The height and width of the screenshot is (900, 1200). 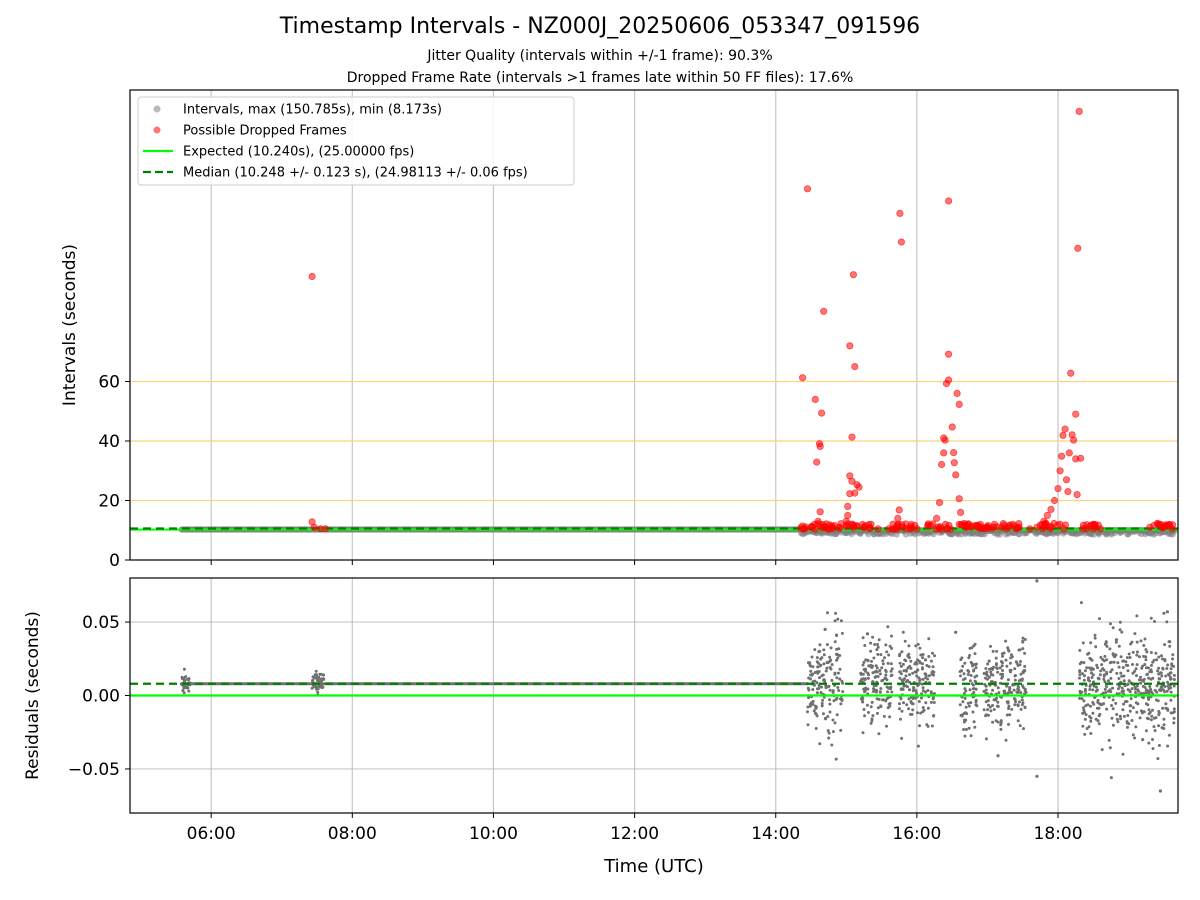 I want to click on legend-entry: Possible Dropped Frames, so click(x=265, y=131).